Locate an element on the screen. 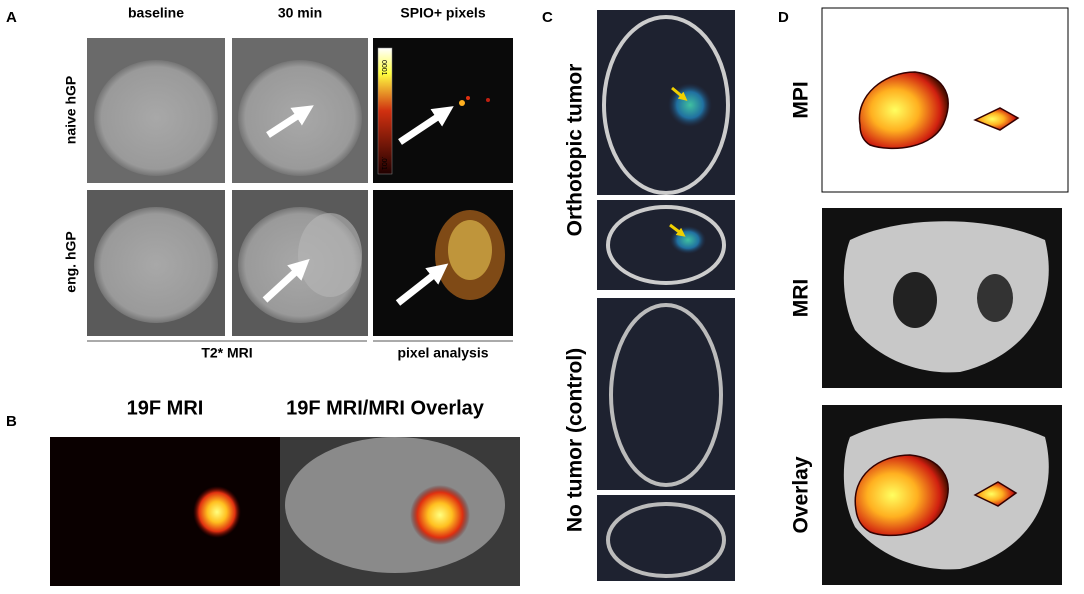 This screenshot has height=594, width=1084. row-label: MPI is located at coordinates (801, 99).